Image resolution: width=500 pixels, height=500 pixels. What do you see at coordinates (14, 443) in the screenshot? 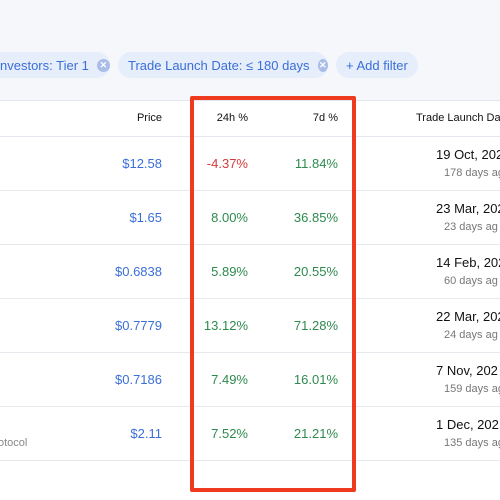
I see `project-subtitle: otocol` at bounding box center [14, 443].